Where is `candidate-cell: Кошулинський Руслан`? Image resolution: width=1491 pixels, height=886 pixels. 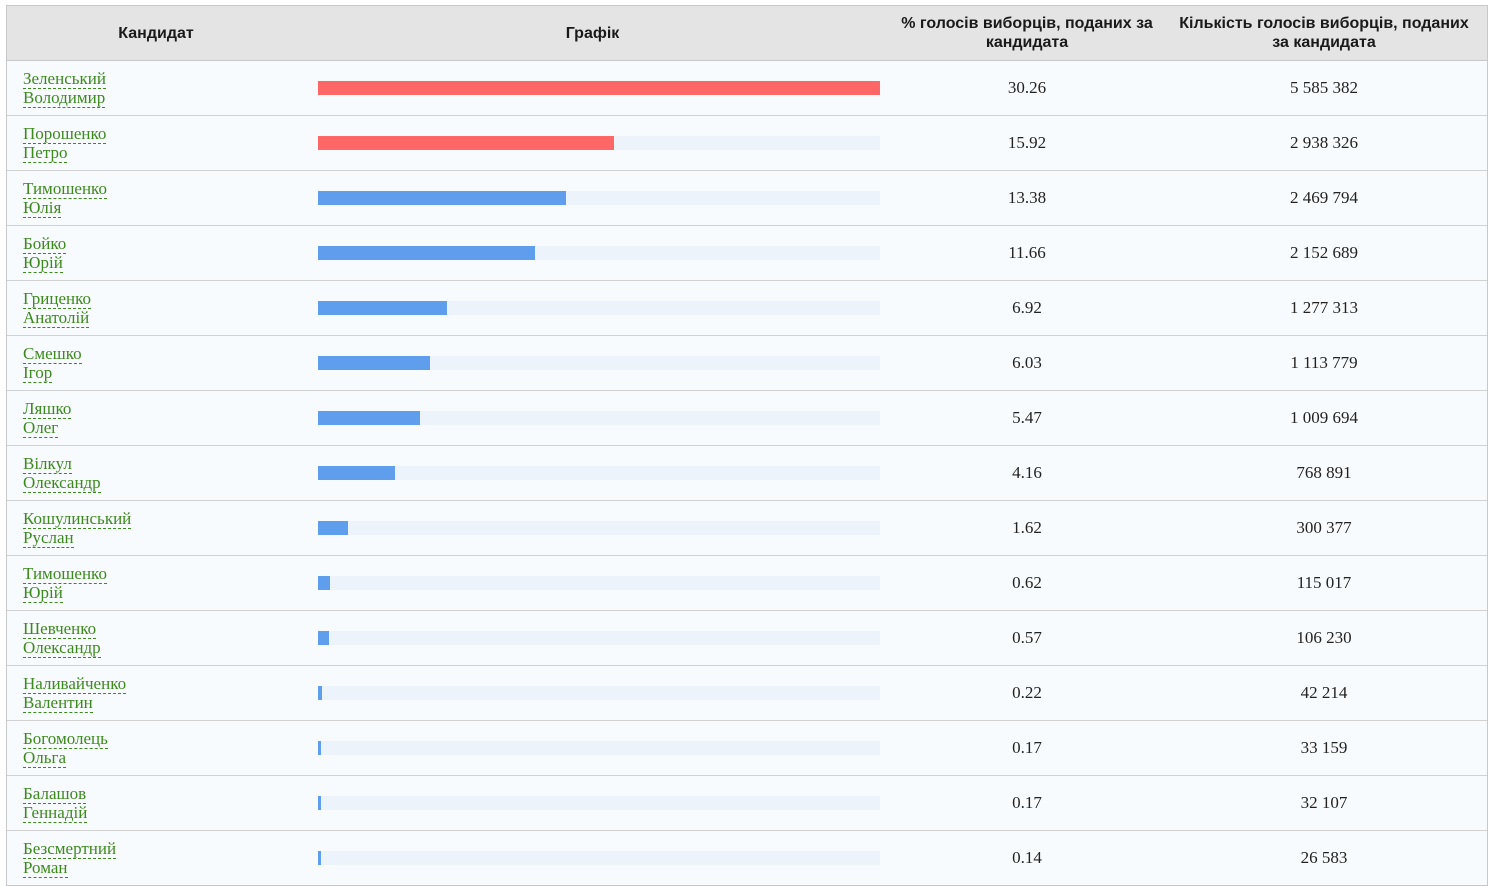
candidate-cell: Кошулинський Руслан is located at coordinates (156, 528).